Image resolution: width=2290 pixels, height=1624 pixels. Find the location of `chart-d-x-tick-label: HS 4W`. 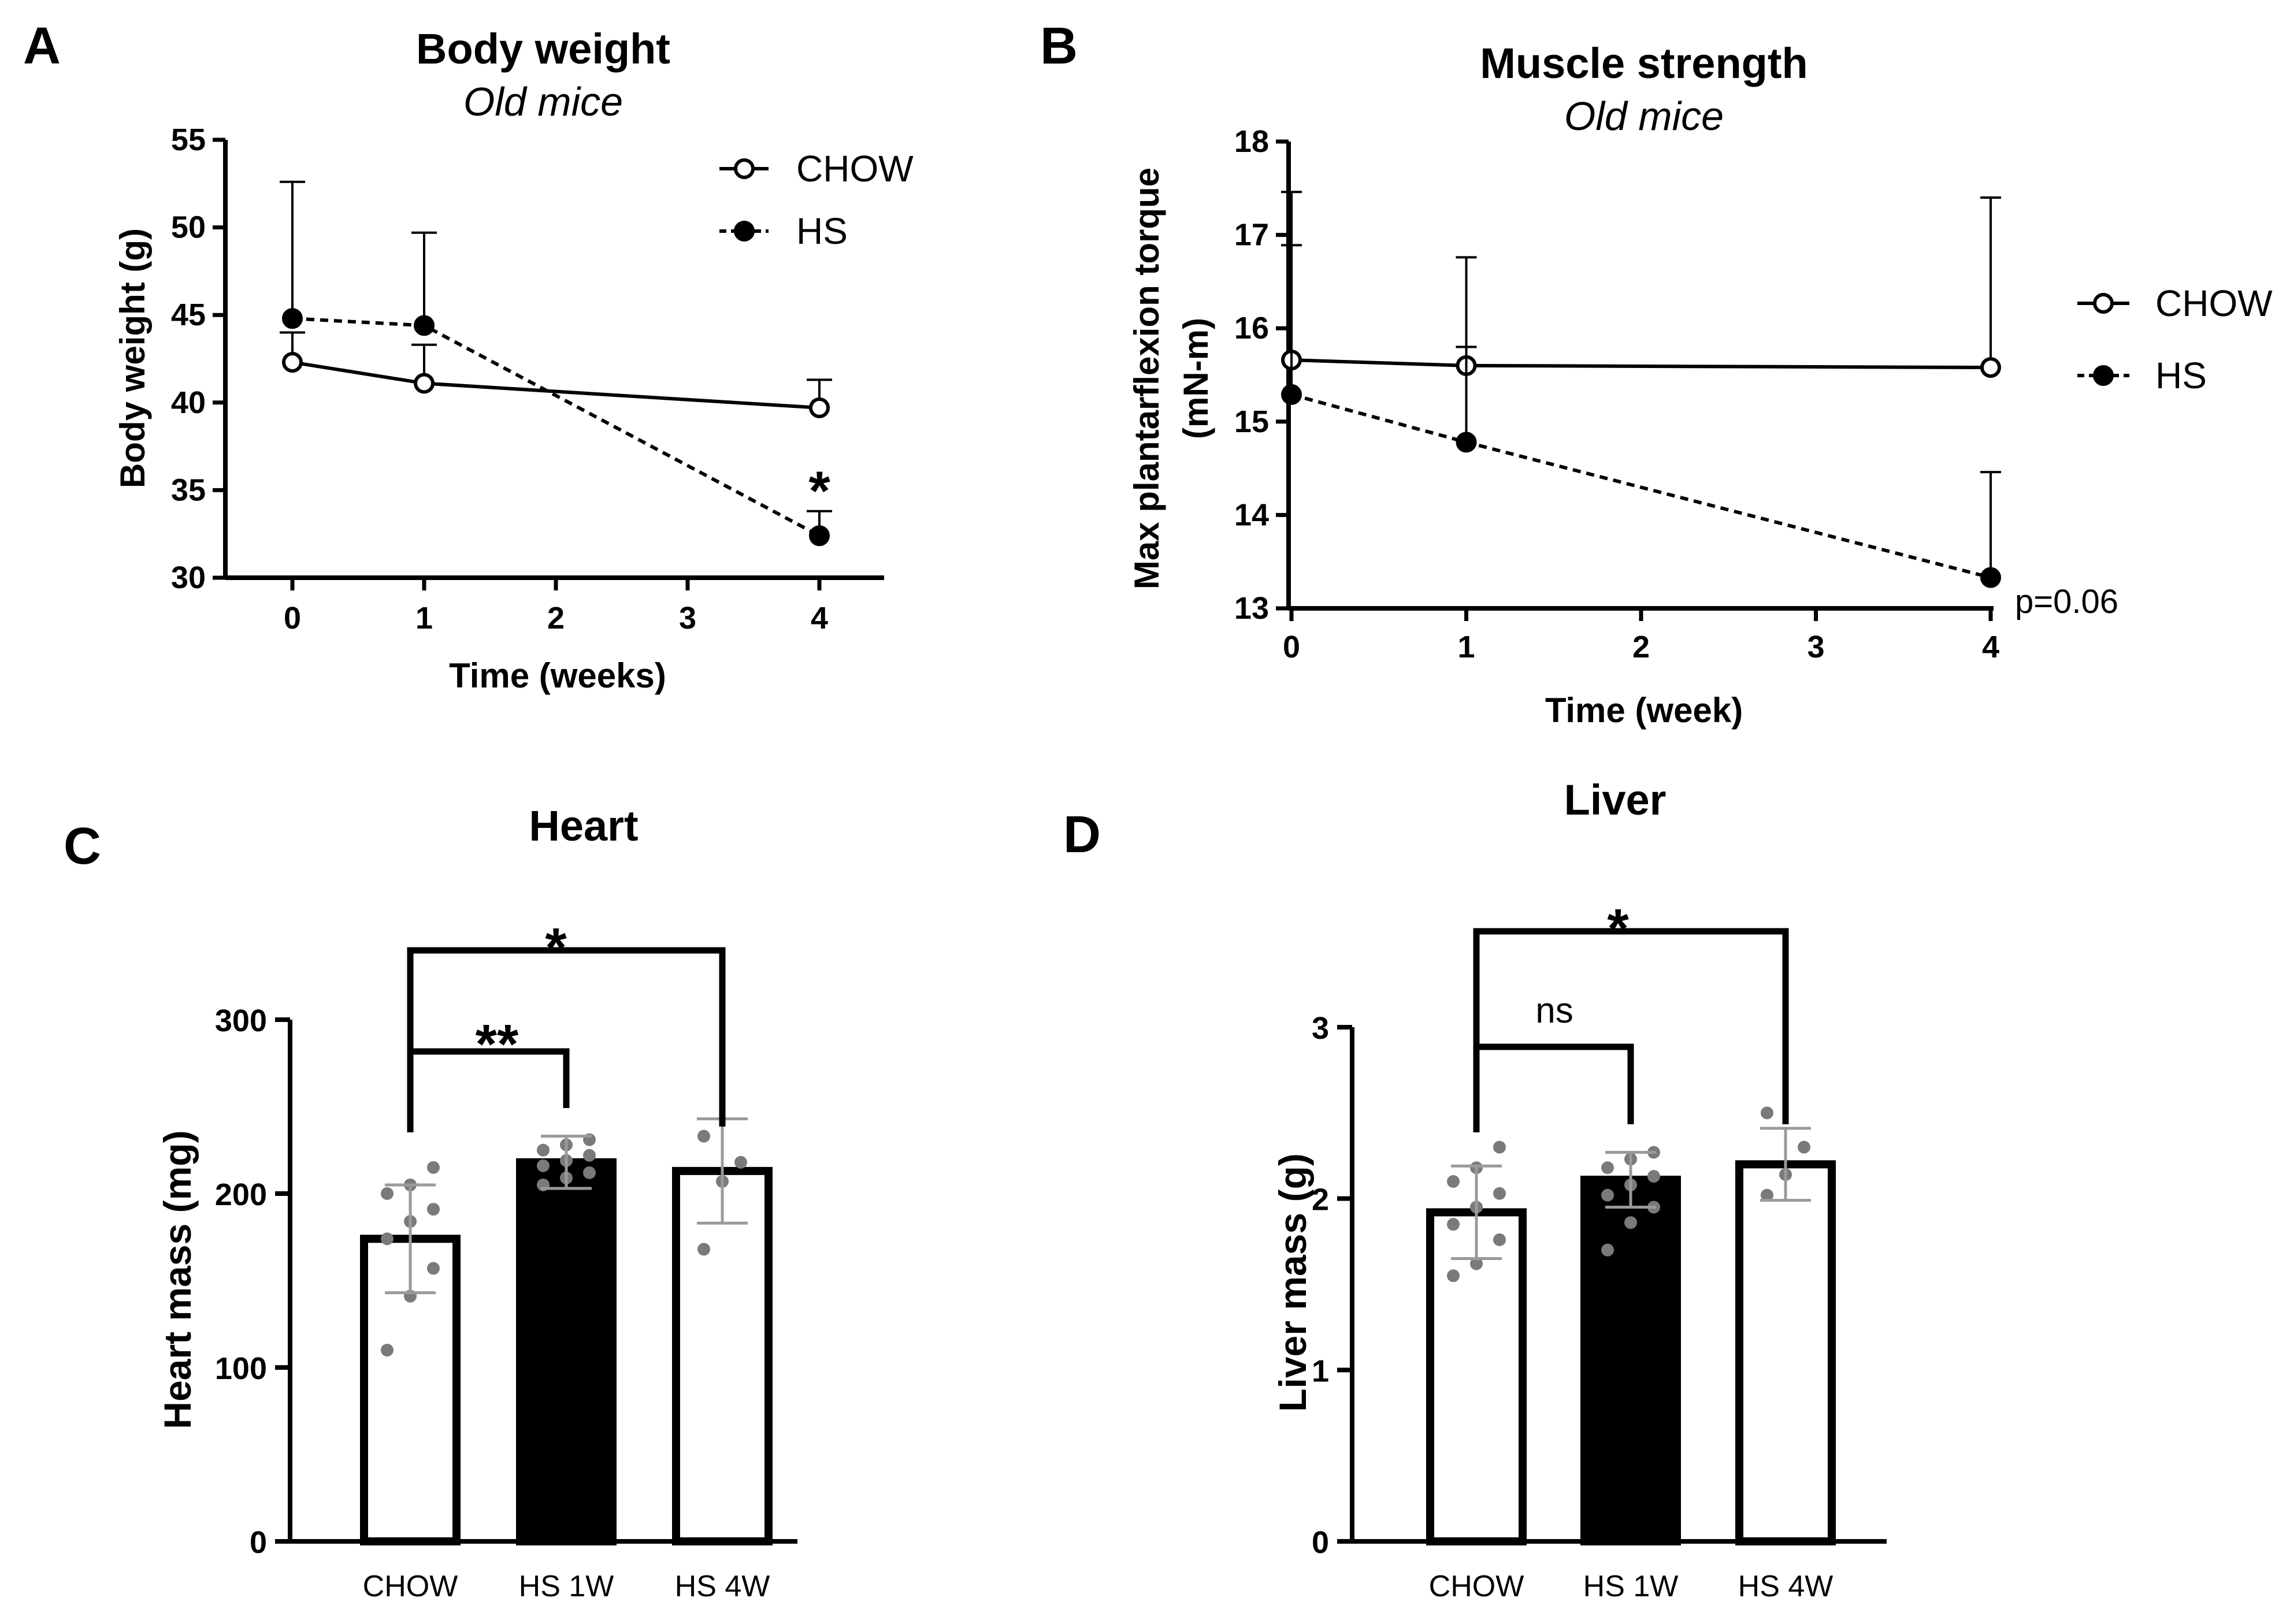

chart-d-x-tick-label: HS 4W is located at coordinates (1786, 1586).